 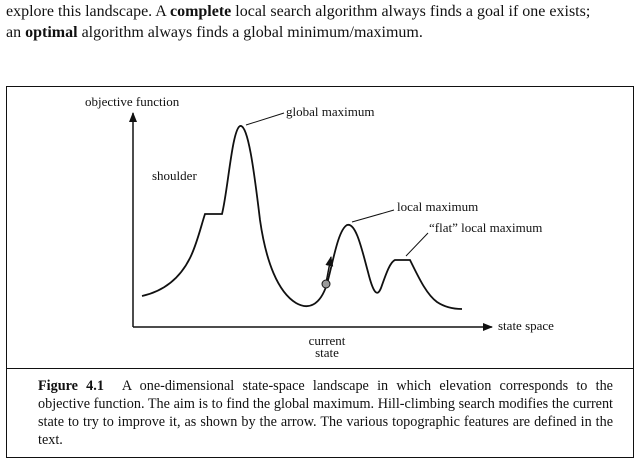 What do you see at coordinates (320, 368) in the screenshot?
I see `caption-divider` at bounding box center [320, 368].